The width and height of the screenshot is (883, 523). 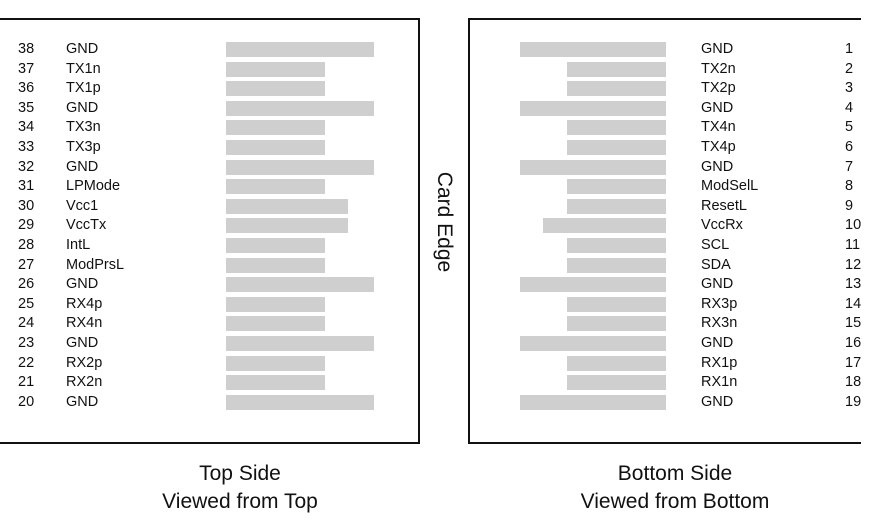 What do you see at coordinates (849, 49) in the screenshot?
I see `pin-number: 1` at bounding box center [849, 49].